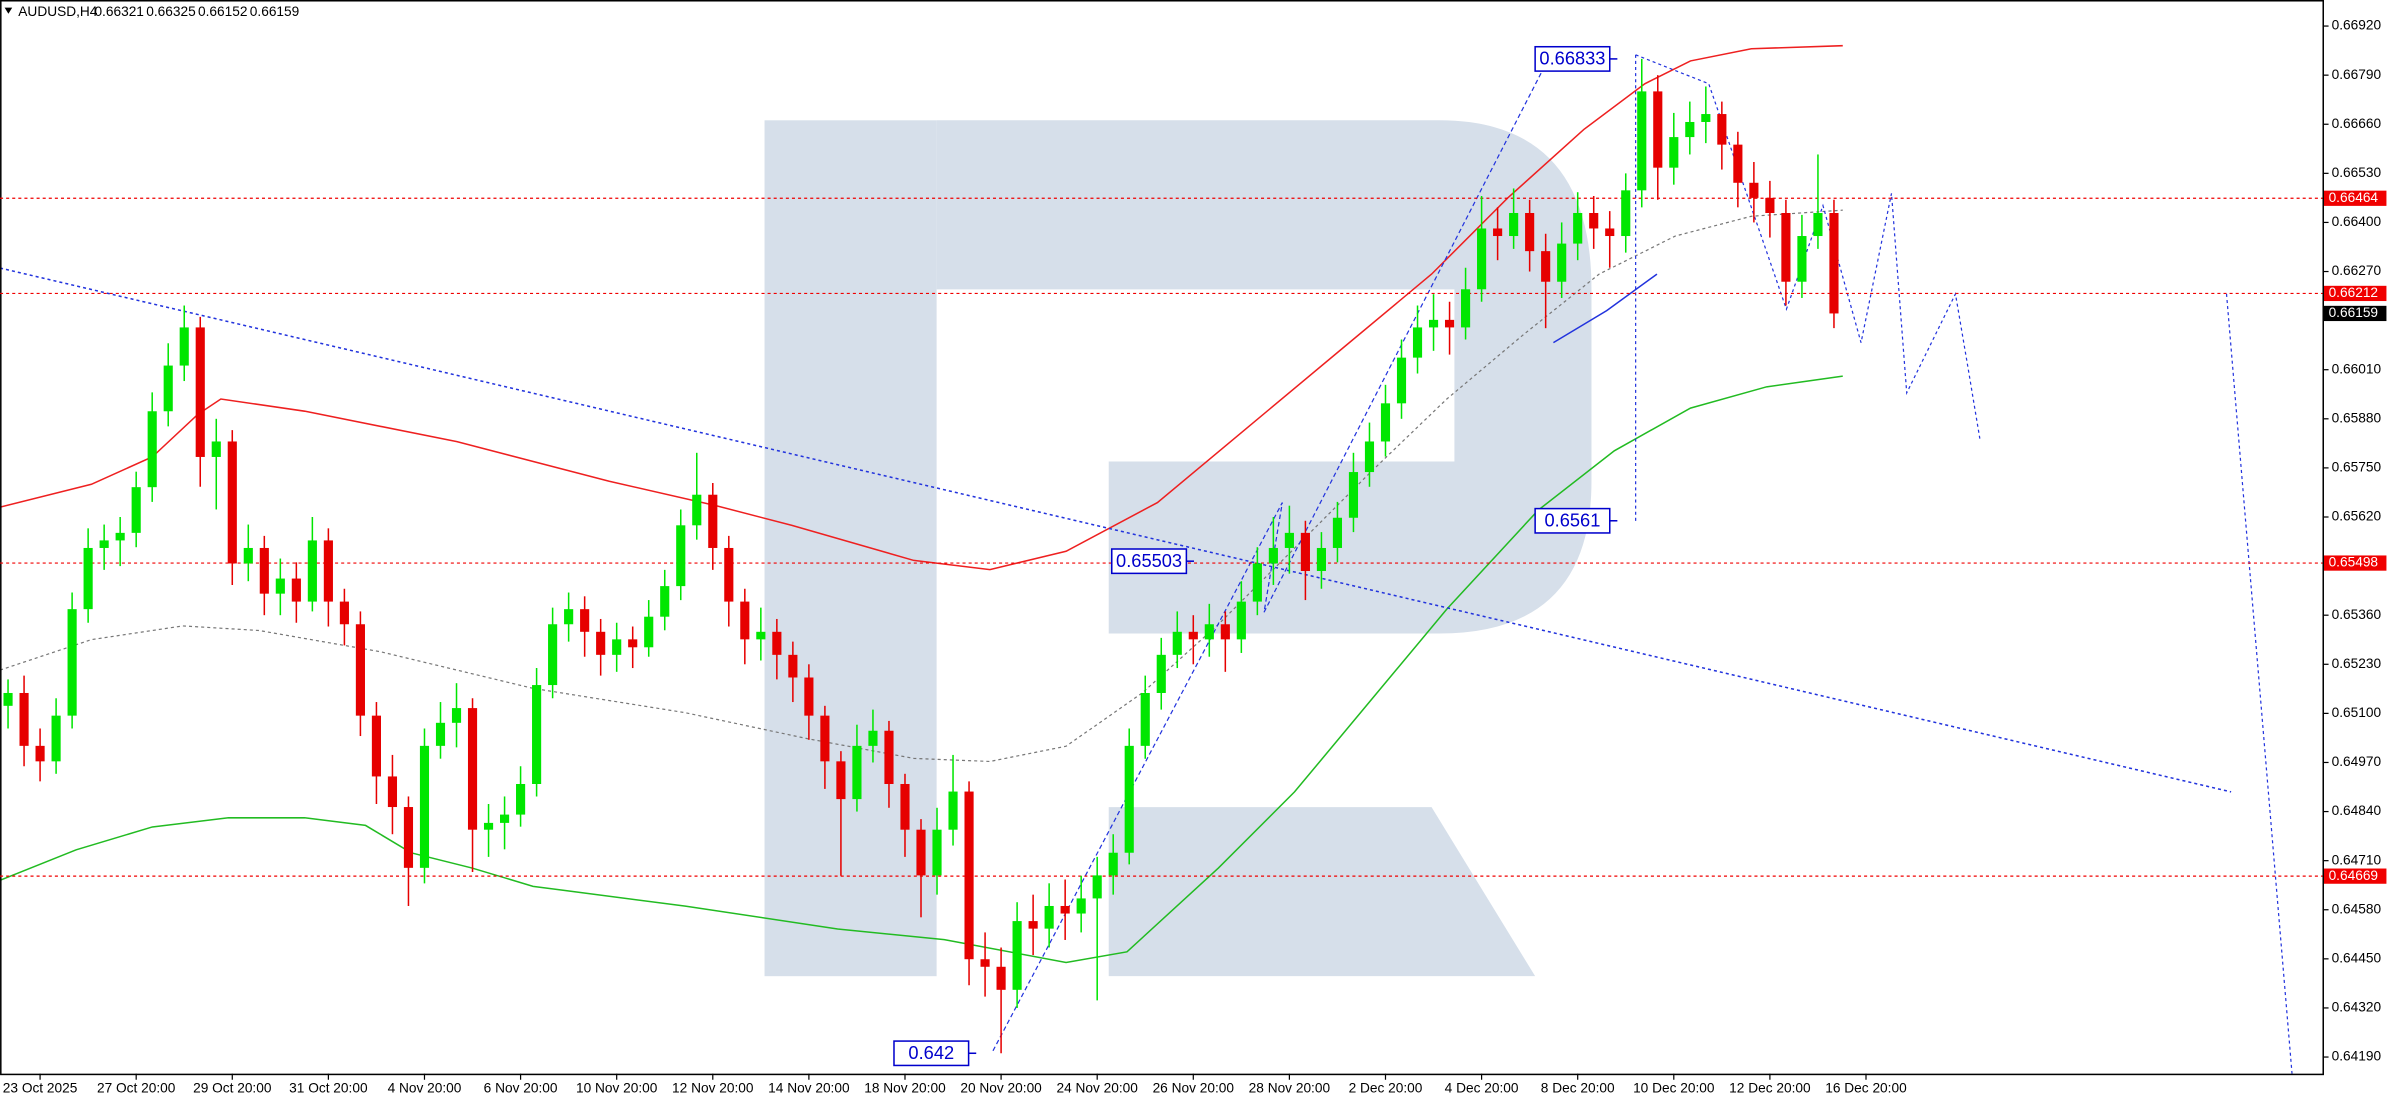 This screenshot has width=2388, height=1100. Describe the element at coordinates (1149, 560) in the screenshot. I see `annotation-label: 0.65503` at that location.